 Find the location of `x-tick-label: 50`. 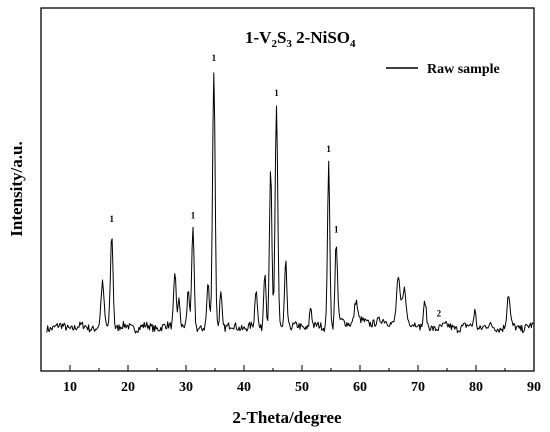

x-tick-label: 50 is located at coordinates (302, 387).